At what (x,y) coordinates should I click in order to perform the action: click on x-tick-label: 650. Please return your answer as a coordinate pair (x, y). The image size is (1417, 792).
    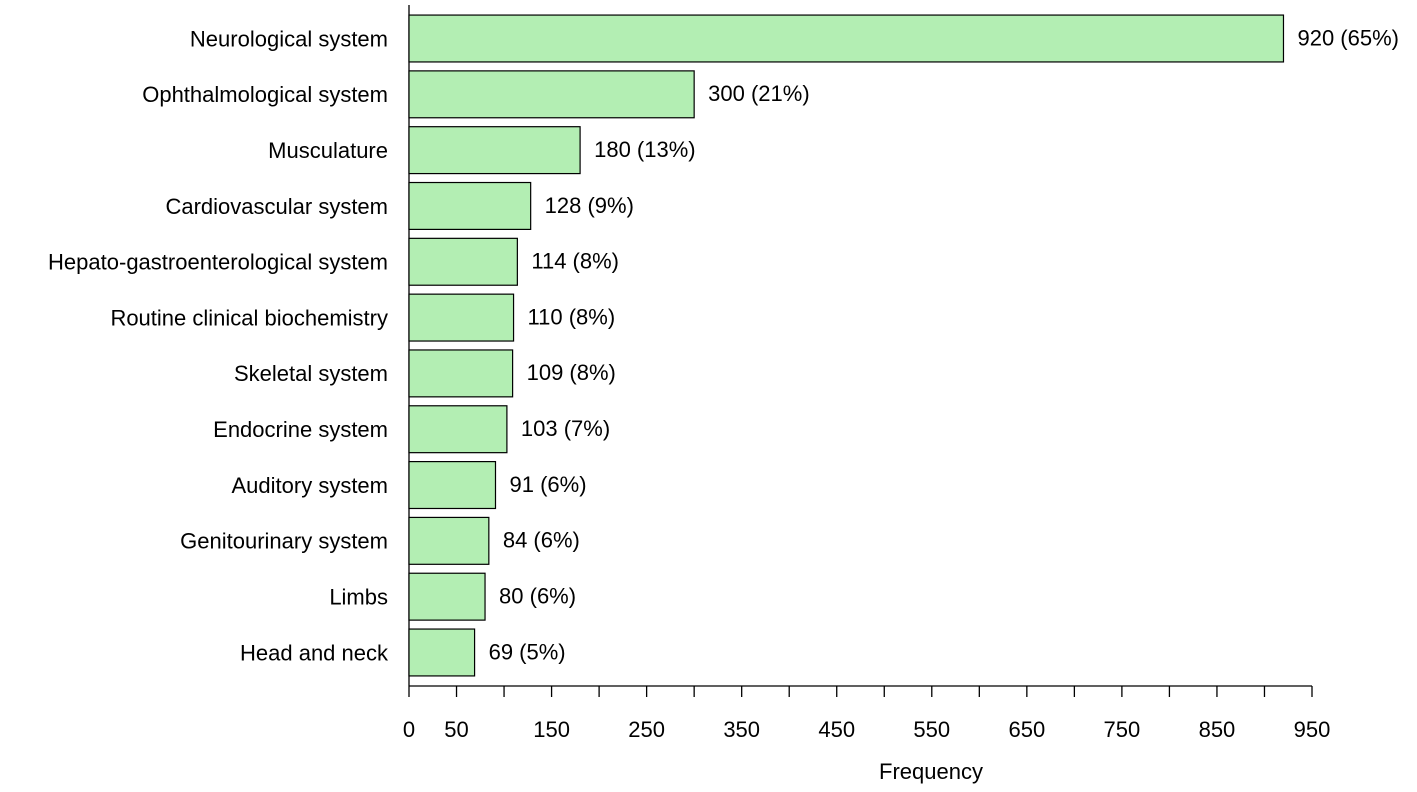
    Looking at the image, I should click on (1026, 729).